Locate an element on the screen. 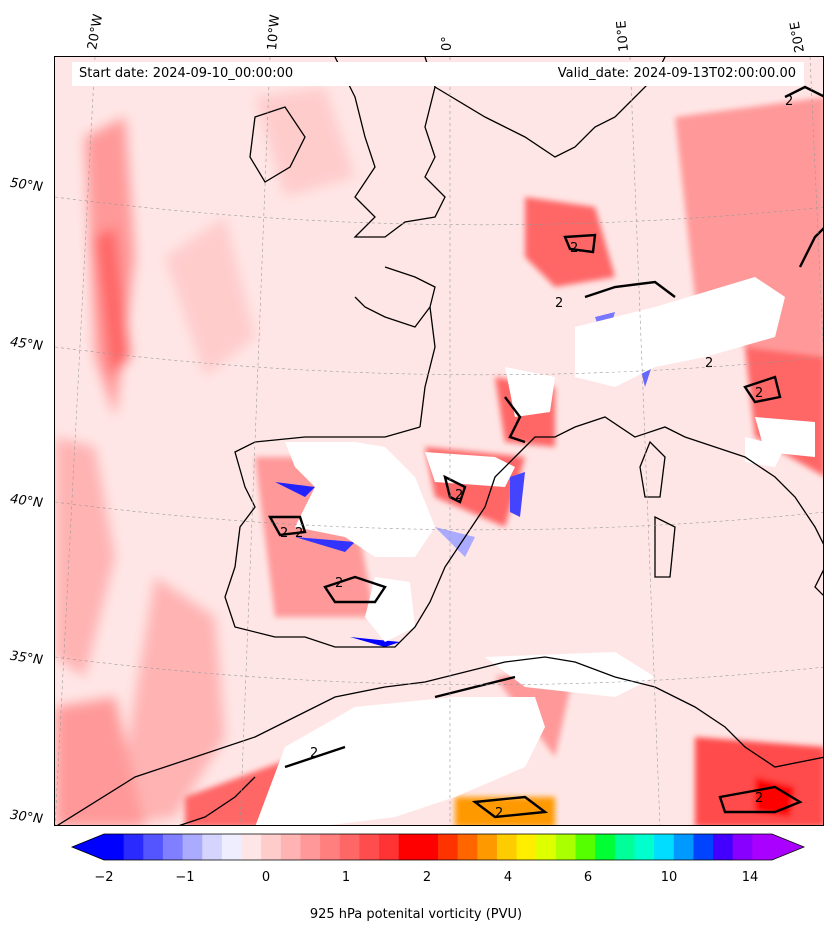 The width and height of the screenshot is (832, 936). colorbar-tick: 0 is located at coordinates (266, 877).